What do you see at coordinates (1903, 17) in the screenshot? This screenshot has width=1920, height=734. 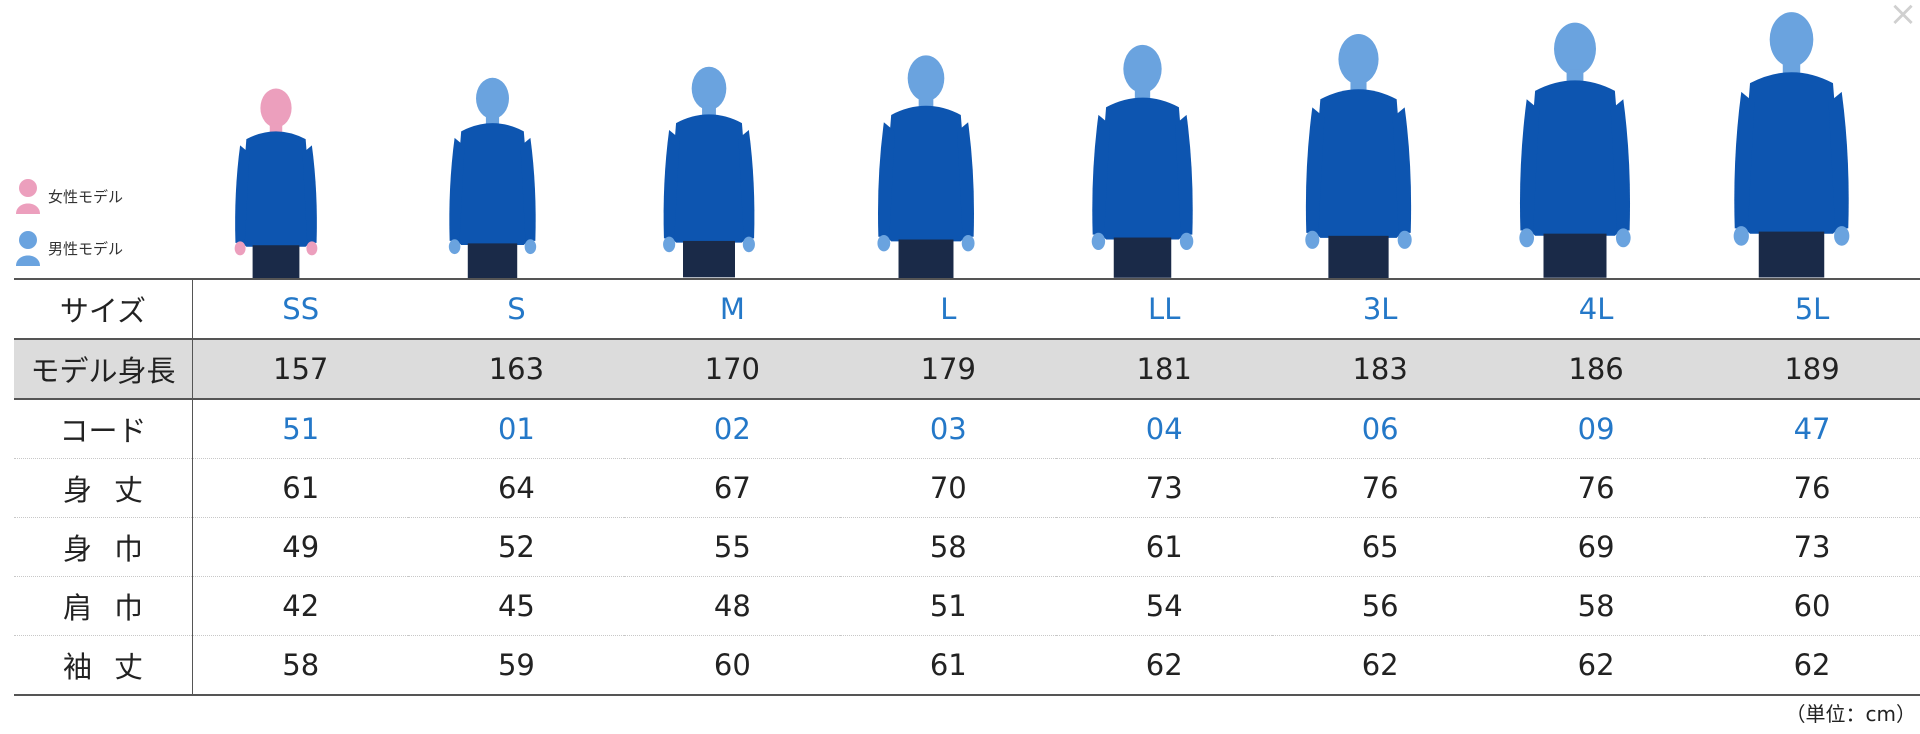 I see `close-icon: ×` at bounding box center [1903, 17].